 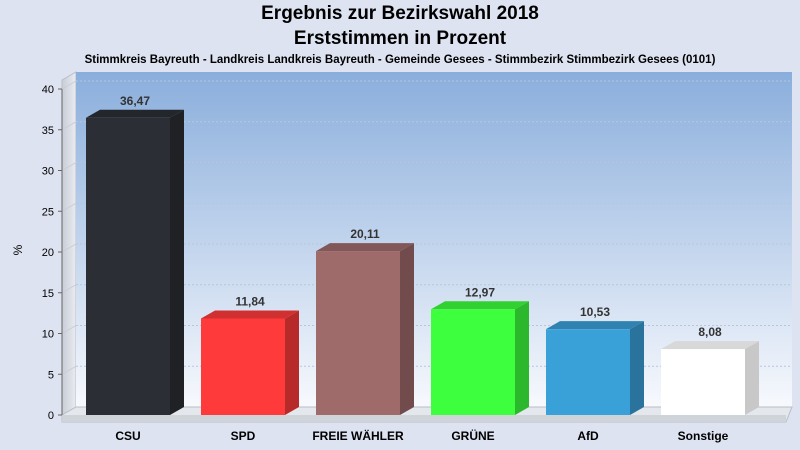 I want to click on data-label: 8,08, so click(x=710, y=332).